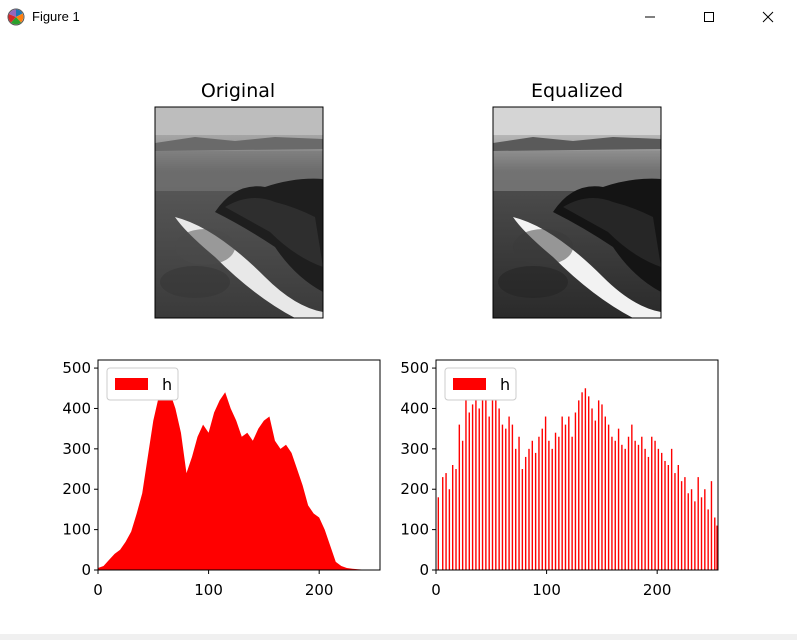  I want to click on equalized-image, so click(577, 212).